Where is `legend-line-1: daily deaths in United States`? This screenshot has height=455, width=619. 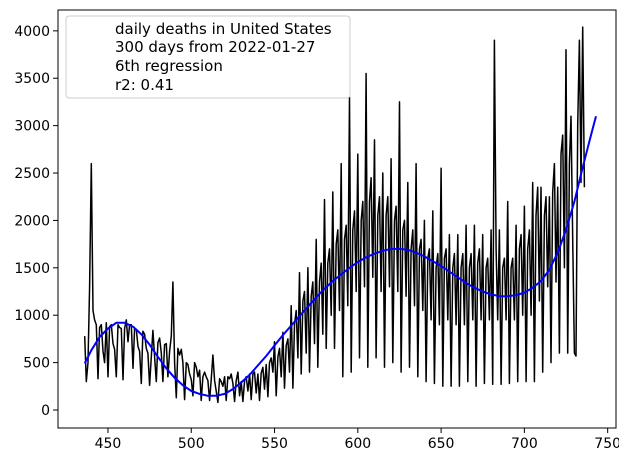 legend-line-1: daily deaths in United States is located at coordinates (223, 29).